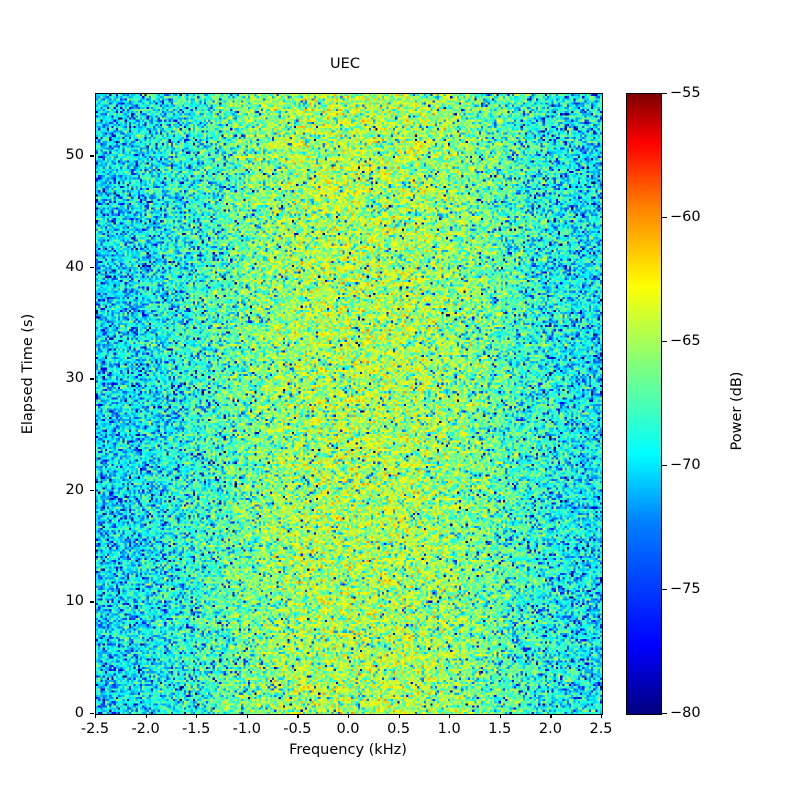  I want to click on colorbar-tick-label: −70, so click(685, 465).